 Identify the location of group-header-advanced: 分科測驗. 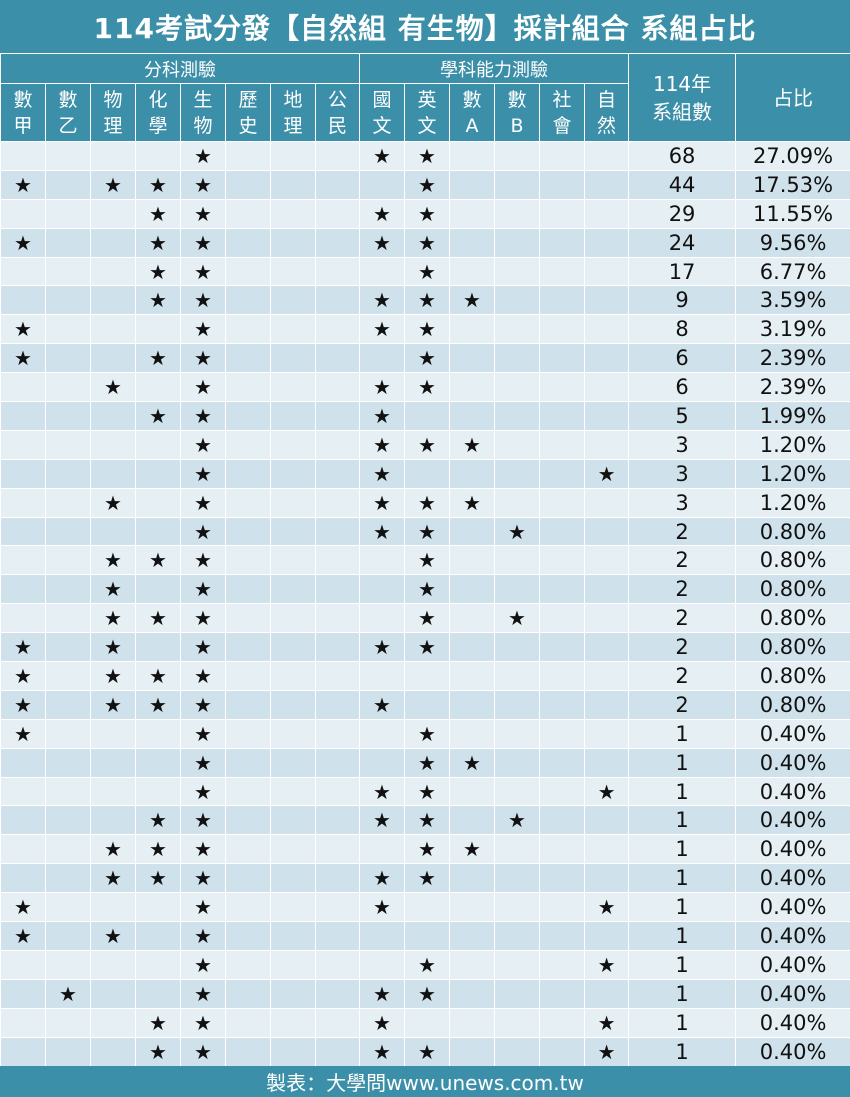
(180, 68).